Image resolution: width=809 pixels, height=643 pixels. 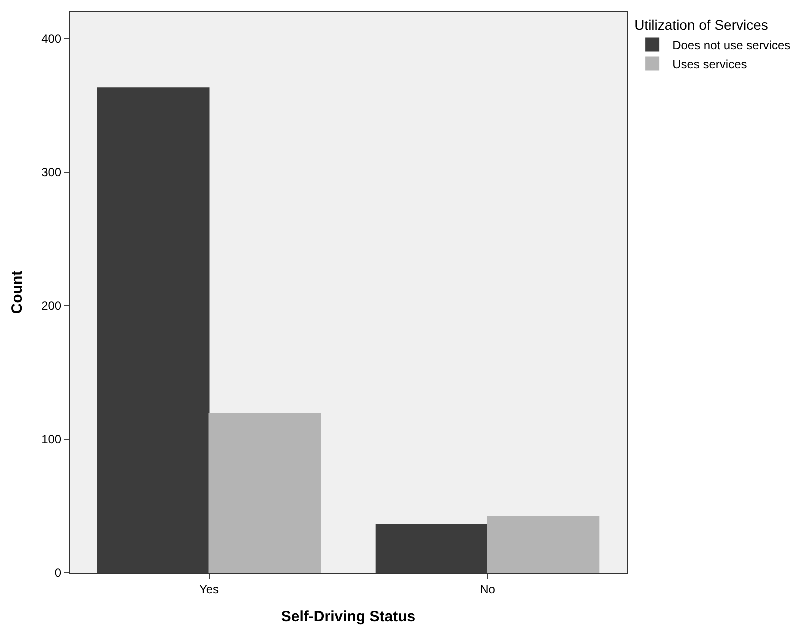 What do you see at coordinates (701, 25) in the screenshot?
I see `legend-title: Utilization of Services` at bounding box center [701, 25].